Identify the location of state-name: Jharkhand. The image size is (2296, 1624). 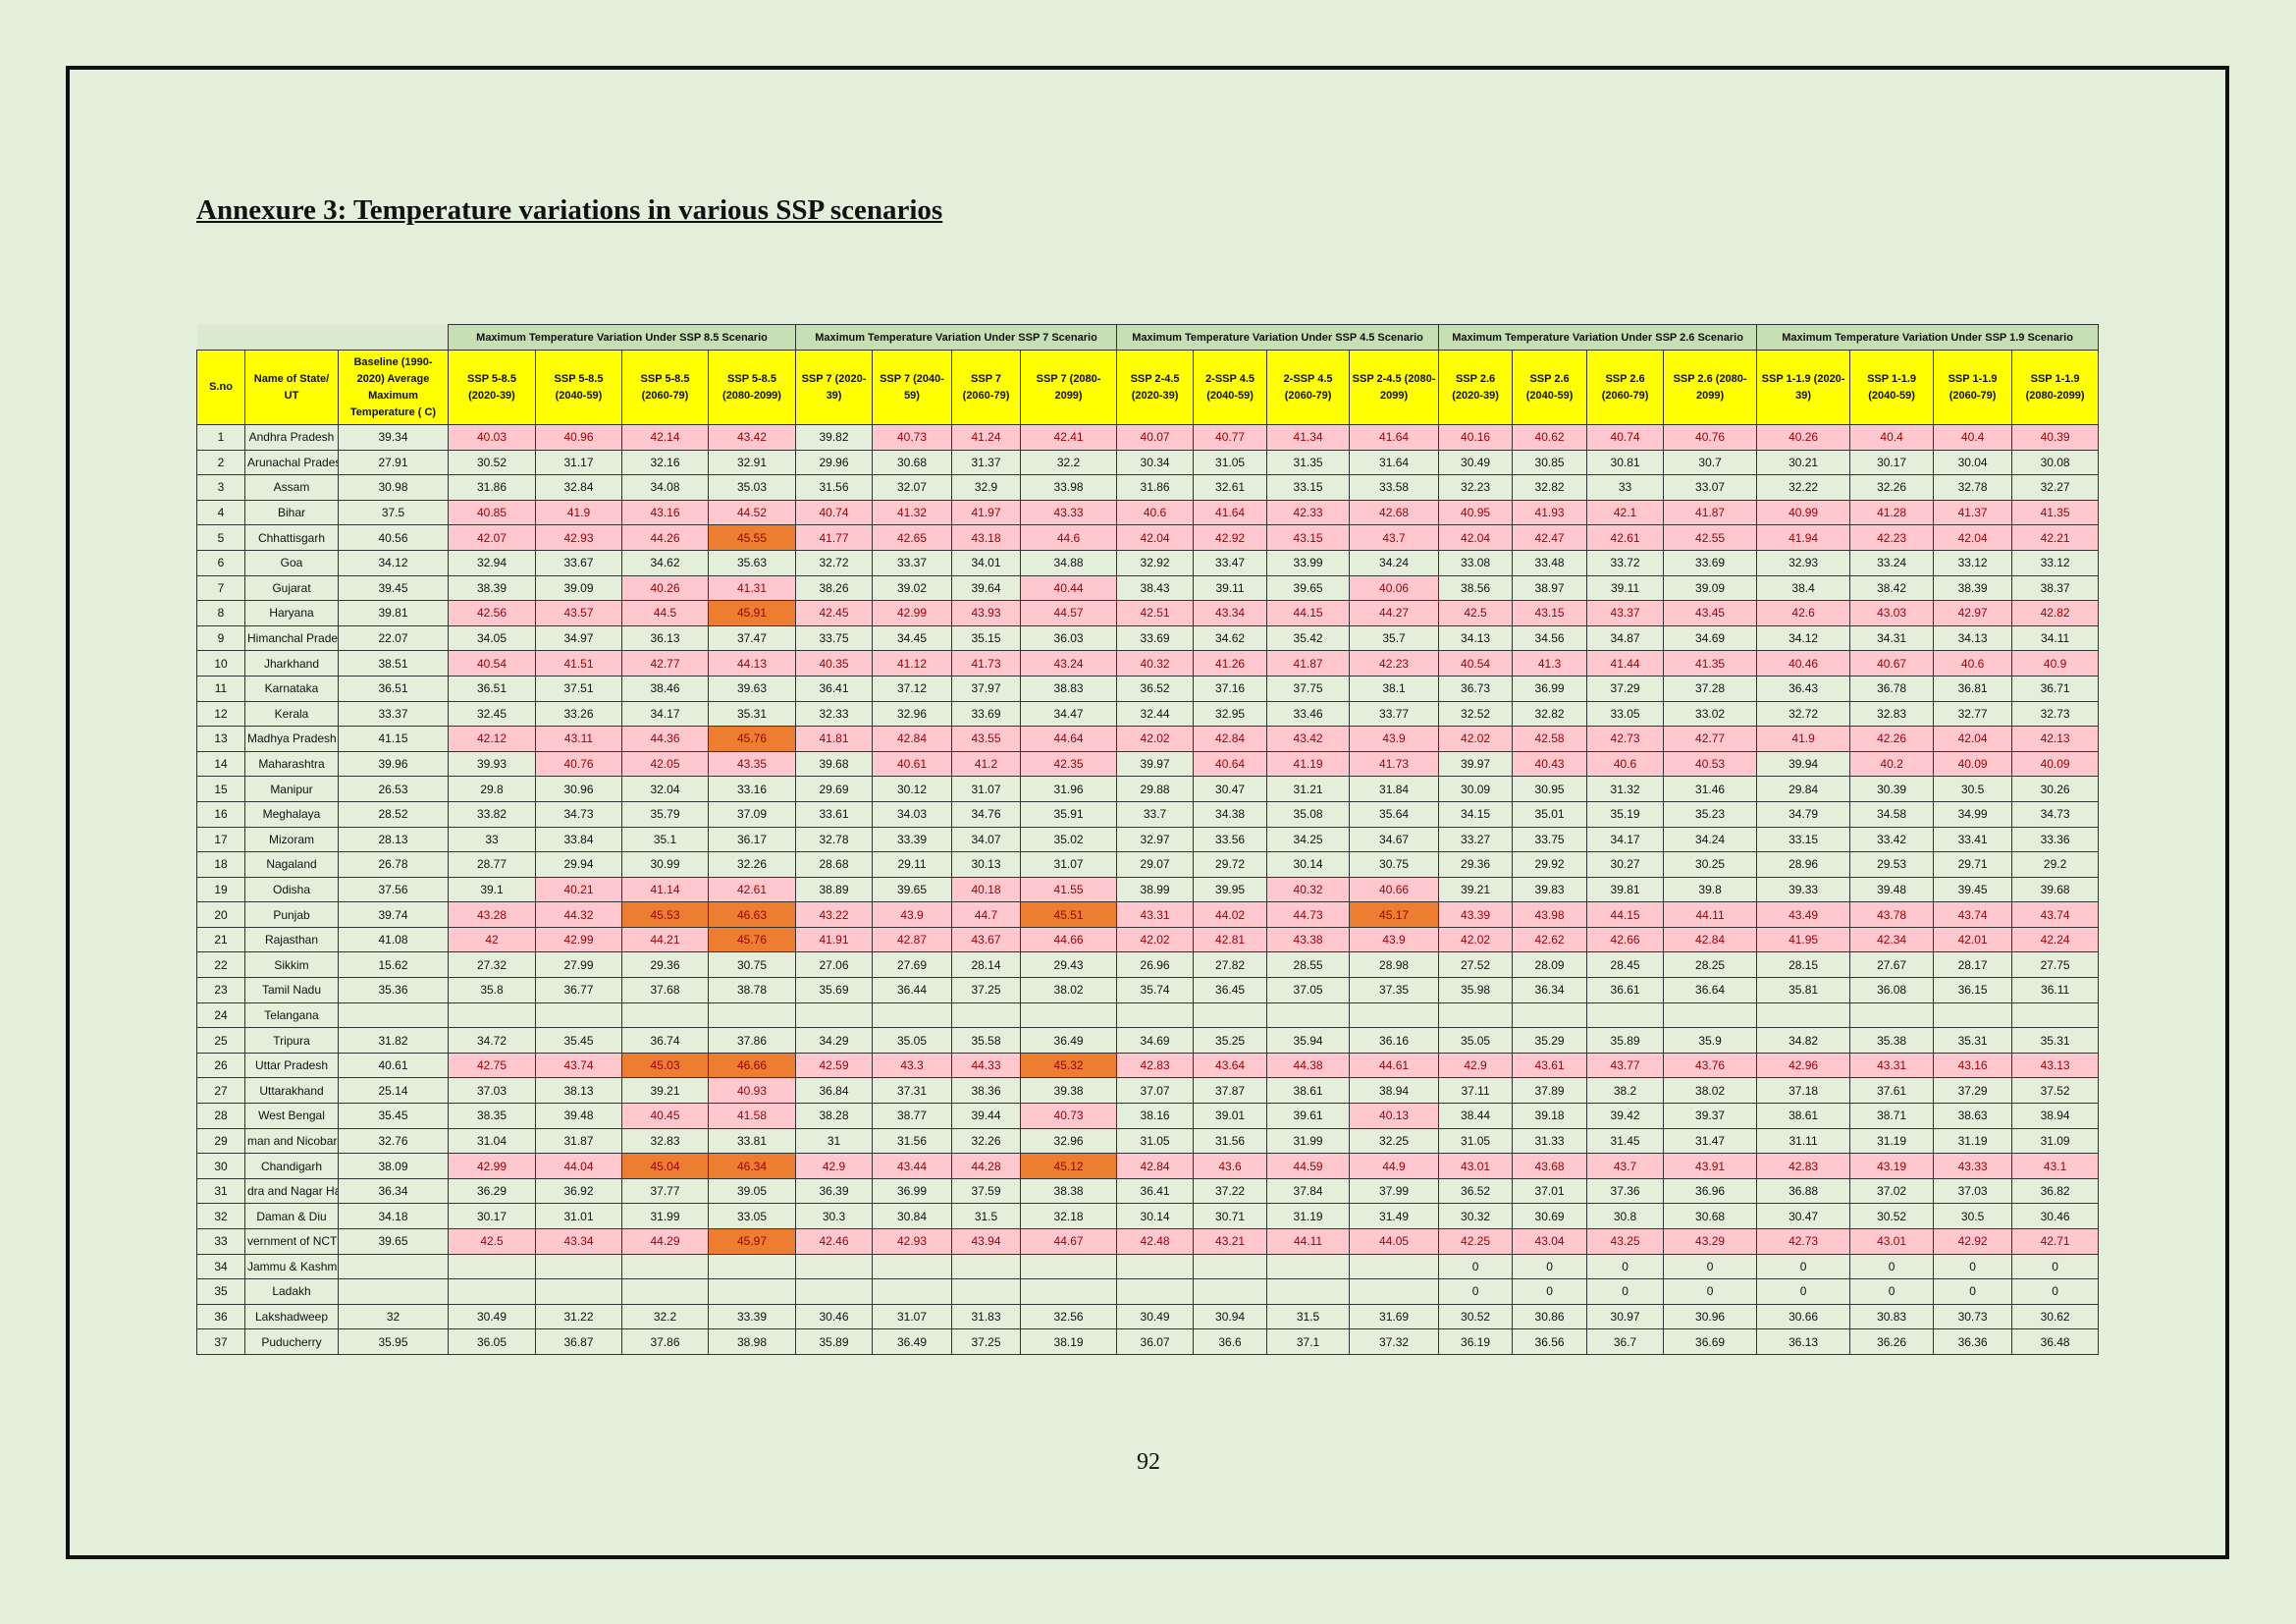
(292, 663).